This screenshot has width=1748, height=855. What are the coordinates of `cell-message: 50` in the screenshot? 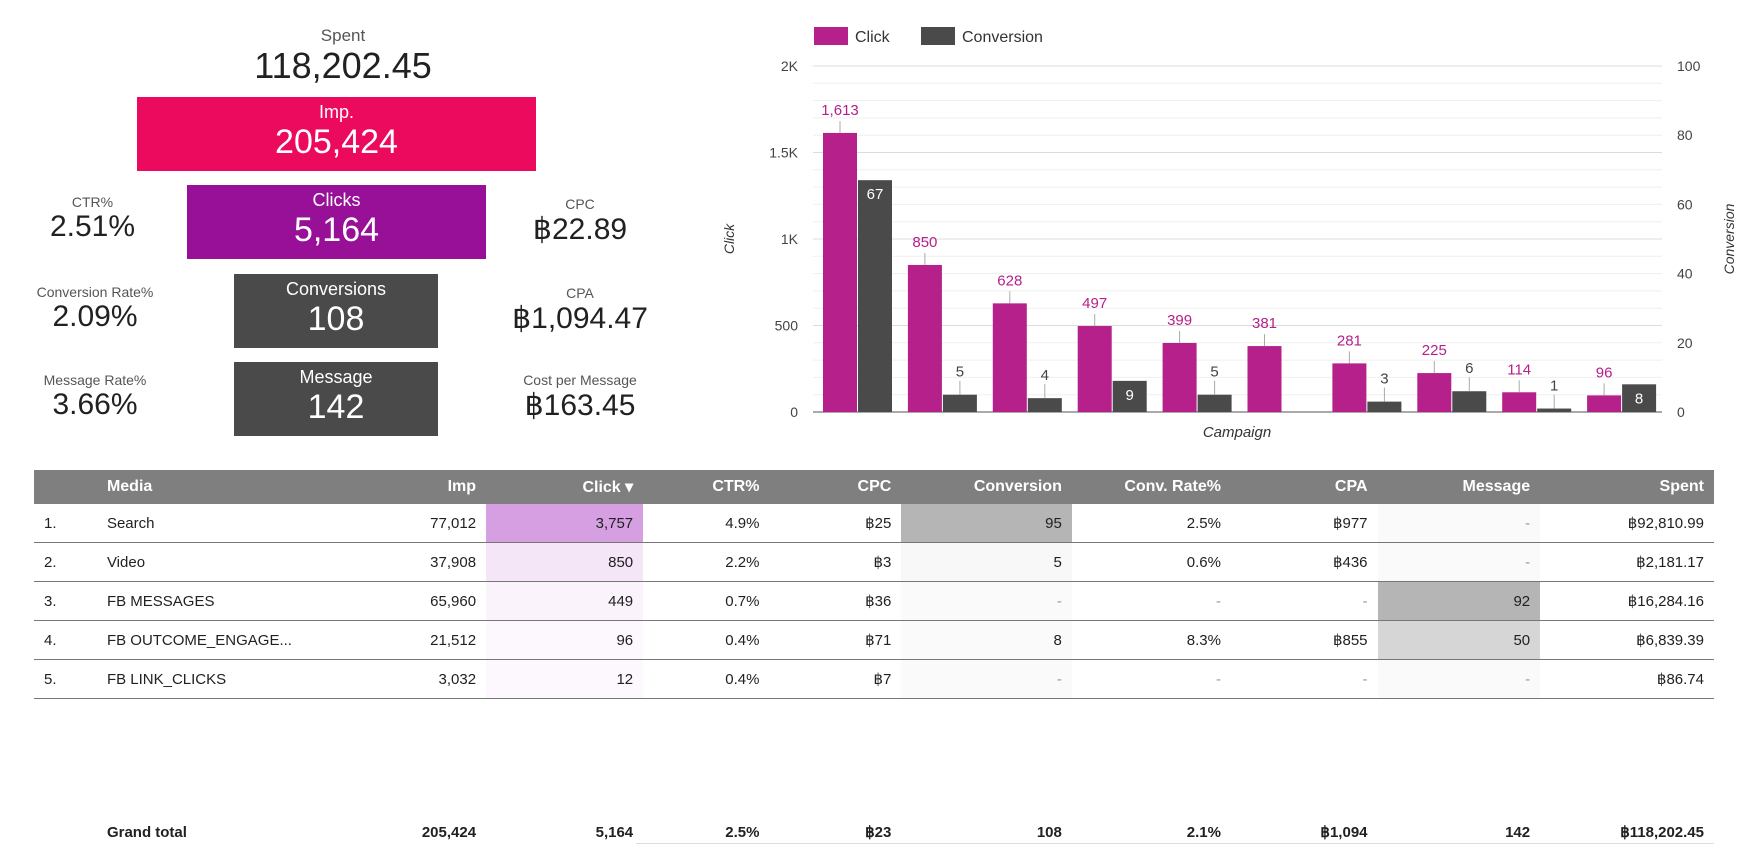 It's located at (1459, 640).